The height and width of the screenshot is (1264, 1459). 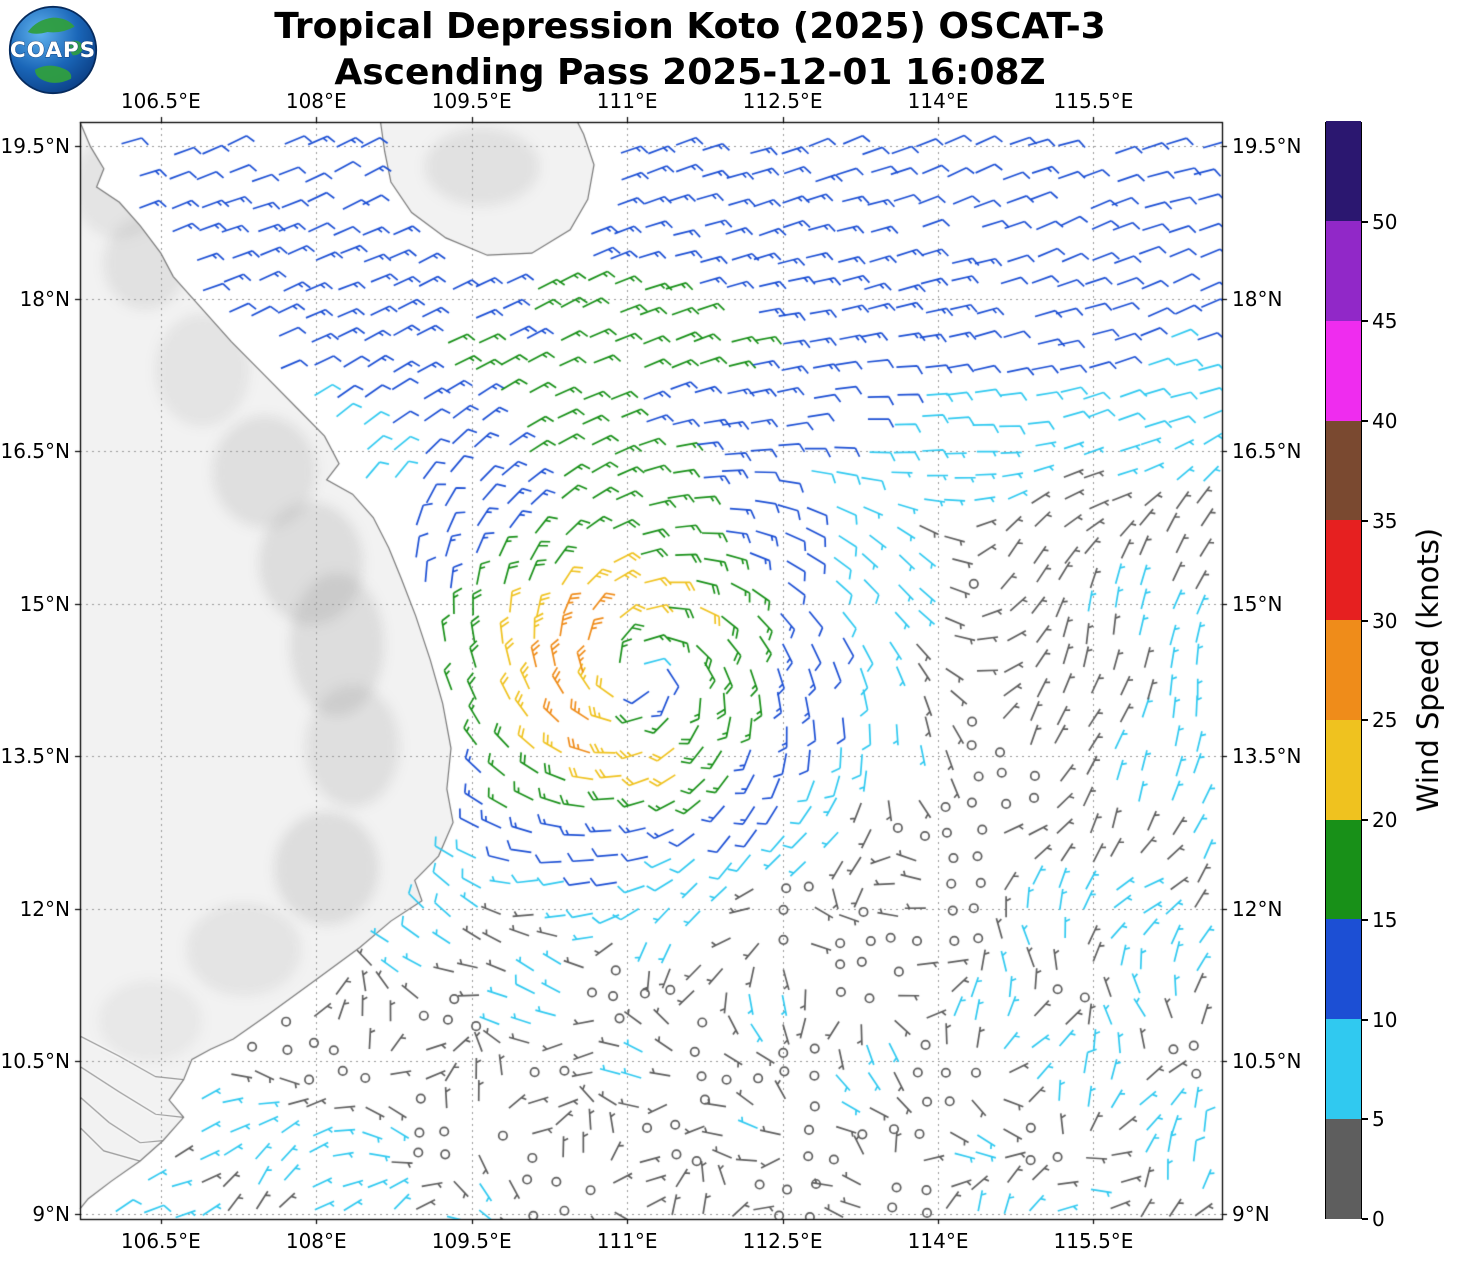 What do you see at coordinates (316, 1241) in the screenshot?
I see `x-tick-label-bottom: 108°E` at bounding box center [316, 1241].